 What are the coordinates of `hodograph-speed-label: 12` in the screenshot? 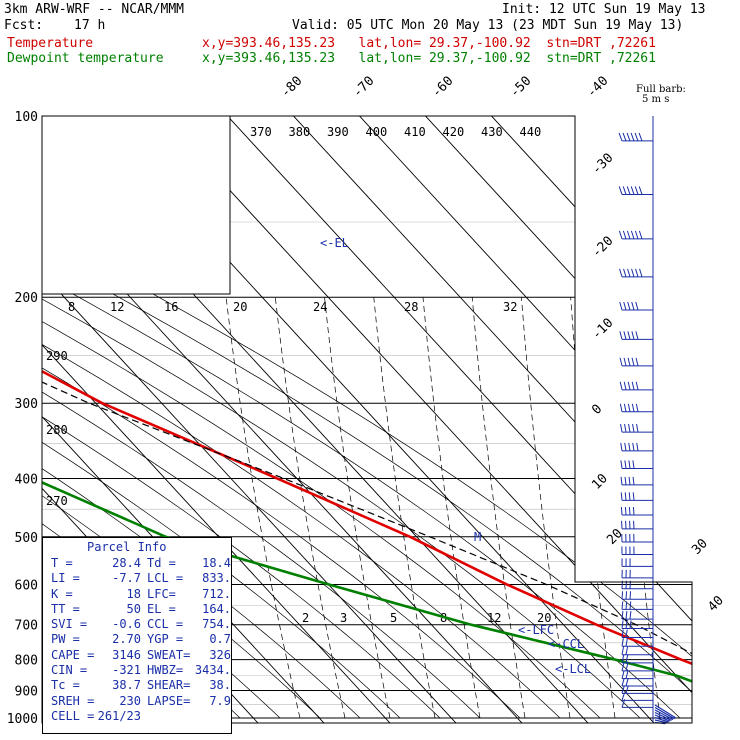 It's located at (117, 307).